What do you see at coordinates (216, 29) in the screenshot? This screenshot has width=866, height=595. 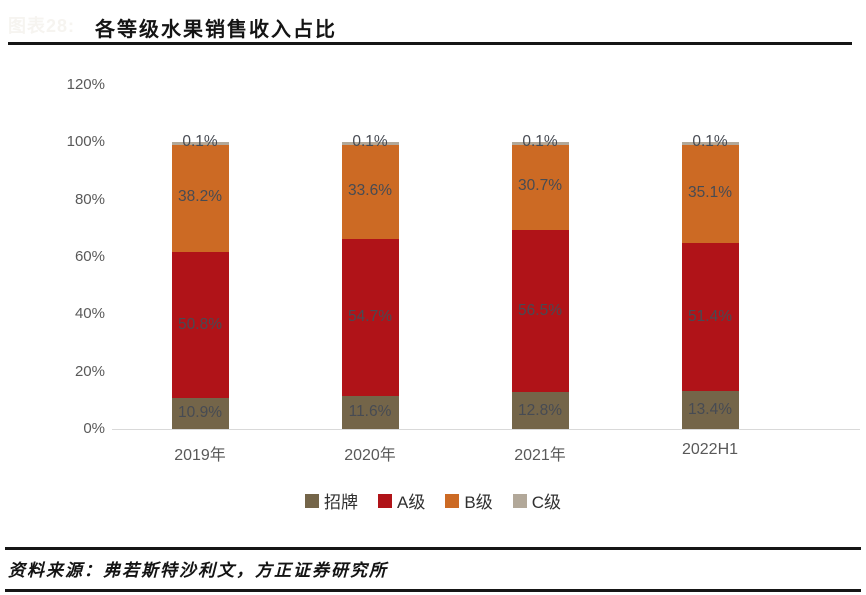 I see `chart-title: 各等级水果销售收入占比` at bounding box center [216, 29].